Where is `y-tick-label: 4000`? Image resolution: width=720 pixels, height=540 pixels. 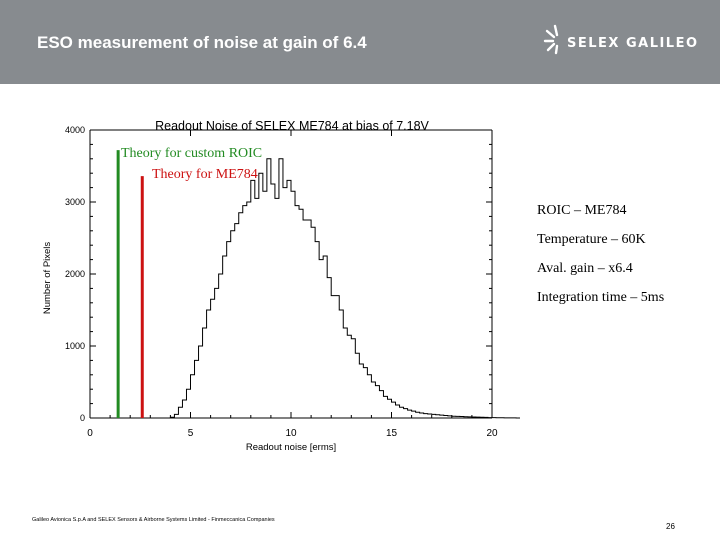 y-tick-label: 4000 is located at coordinates (75, 130).